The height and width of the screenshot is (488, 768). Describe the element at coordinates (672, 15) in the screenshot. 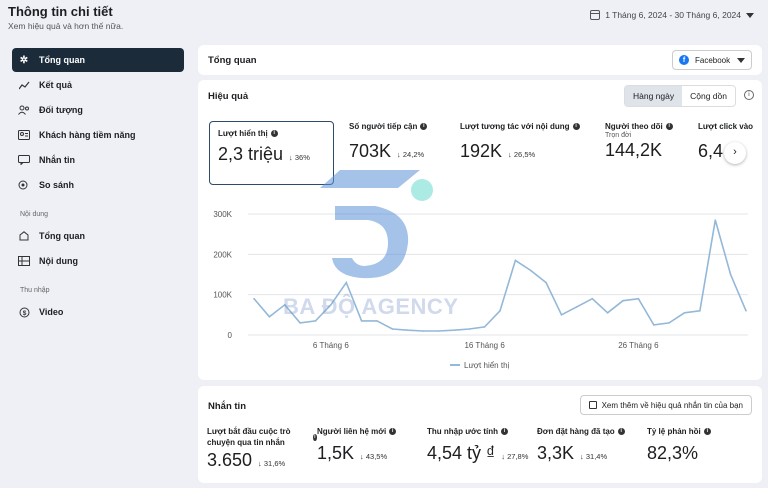

I see `date-range-picker: 1 Tháng 6, 2024 - 30 Tháng 6, 2024` at that location.